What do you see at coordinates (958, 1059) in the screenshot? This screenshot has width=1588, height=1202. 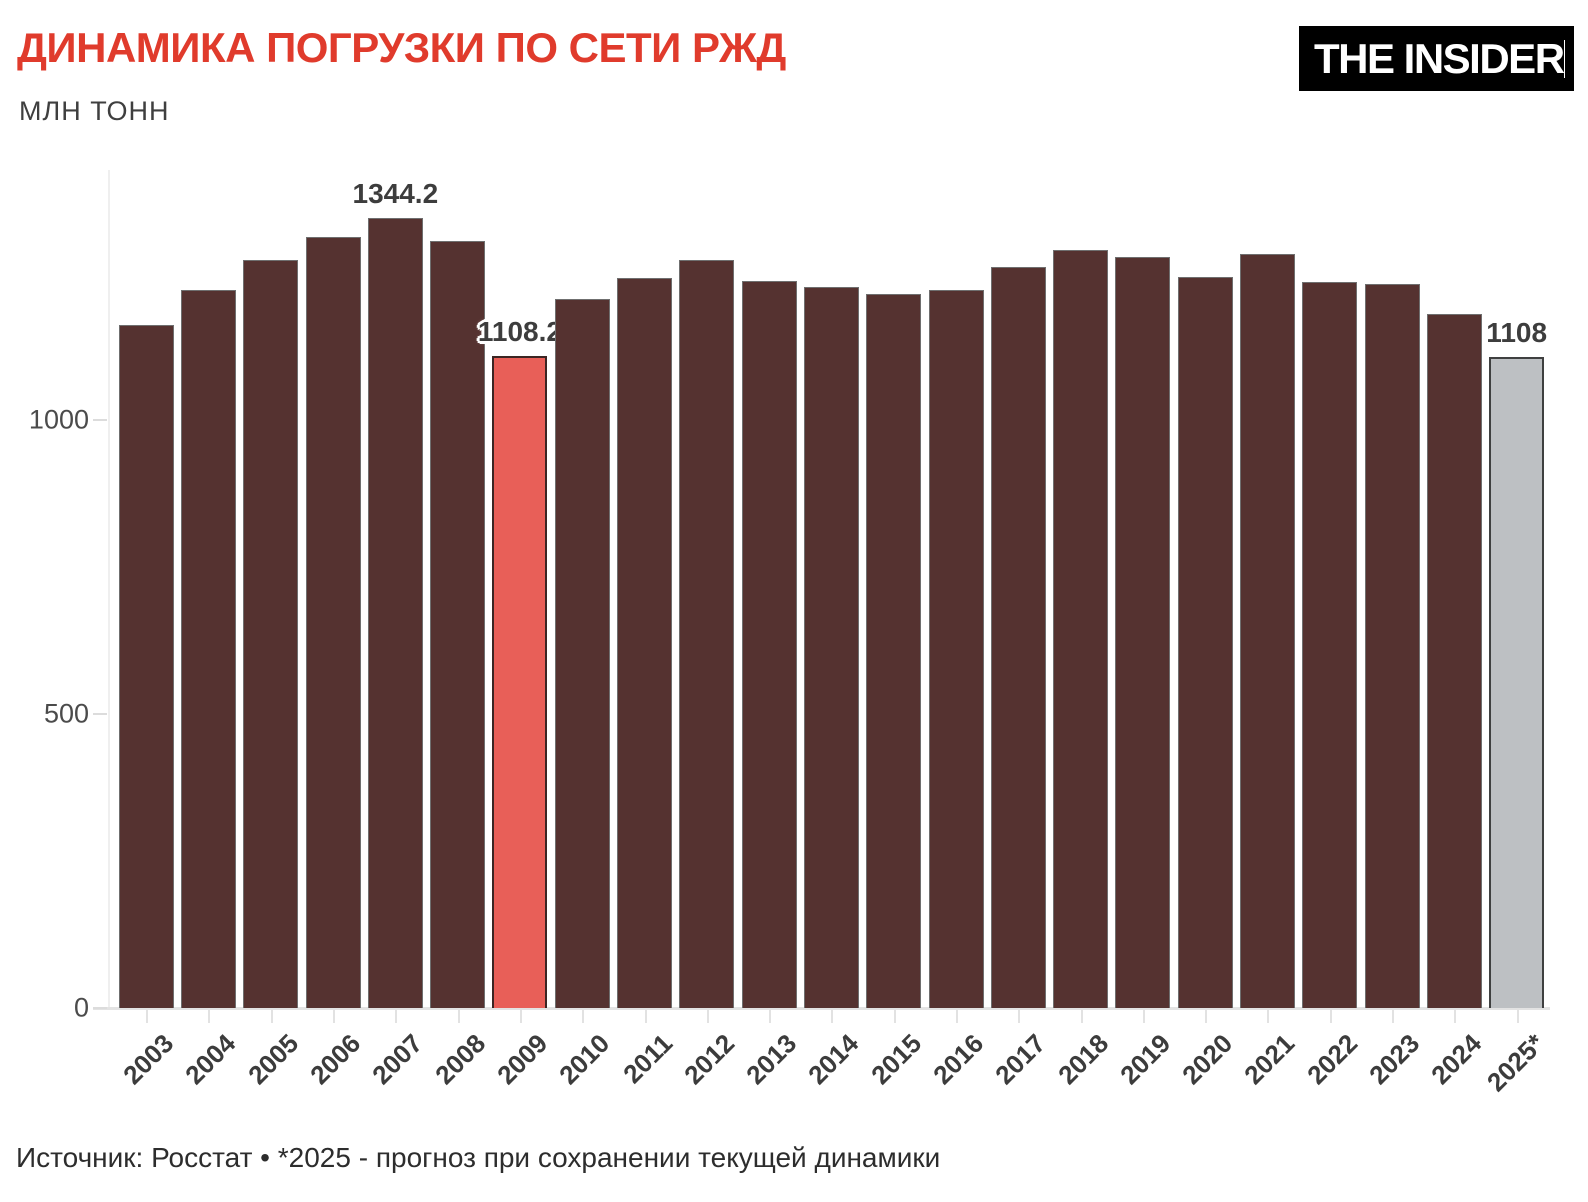 I see `x-axis-label: 2016` at bounding box center [958, 1059].